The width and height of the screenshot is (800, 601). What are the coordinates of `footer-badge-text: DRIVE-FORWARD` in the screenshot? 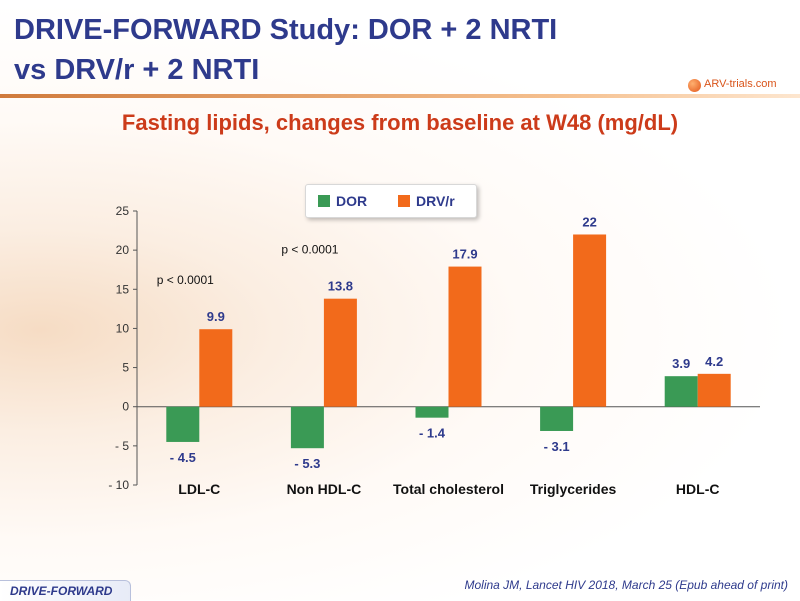 It's located at (61, 591).